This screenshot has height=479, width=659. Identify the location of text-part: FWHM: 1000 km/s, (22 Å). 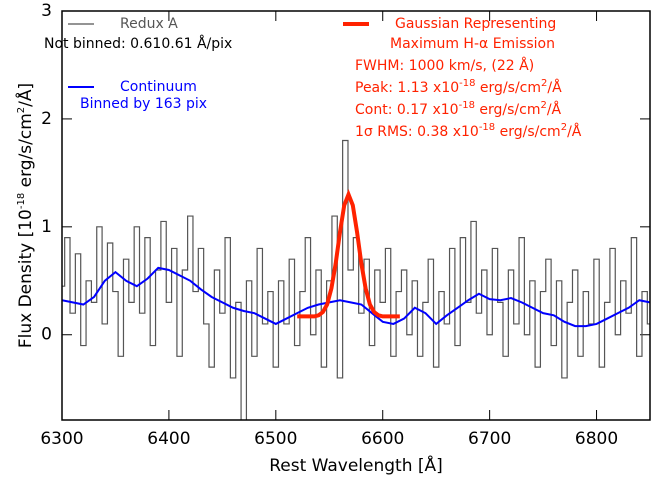
(444, 65).